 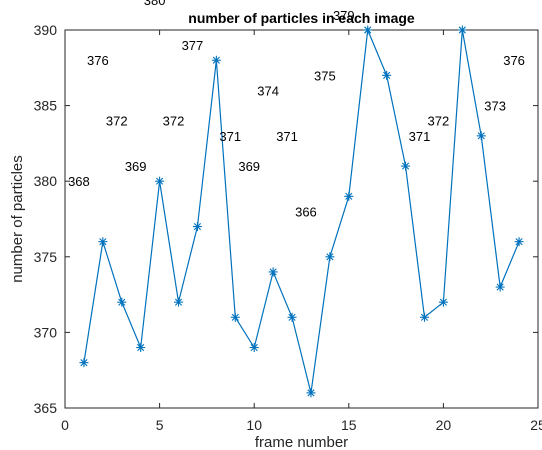 What do you see at coordinates (46, 106) in the screenshot?
I see `y-tick-label: 385` at bounding box center [46, 106].